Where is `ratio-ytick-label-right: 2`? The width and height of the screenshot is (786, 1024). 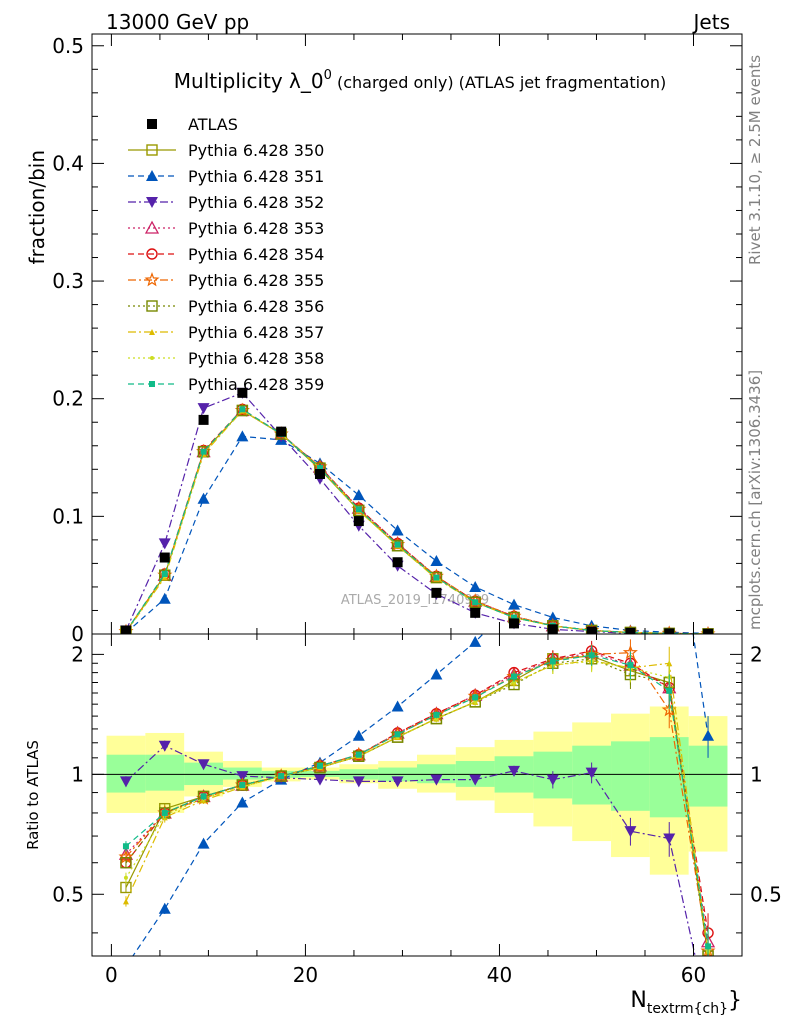 ratio-ytick-label-right: 2 is located at coordinates (756, 654).